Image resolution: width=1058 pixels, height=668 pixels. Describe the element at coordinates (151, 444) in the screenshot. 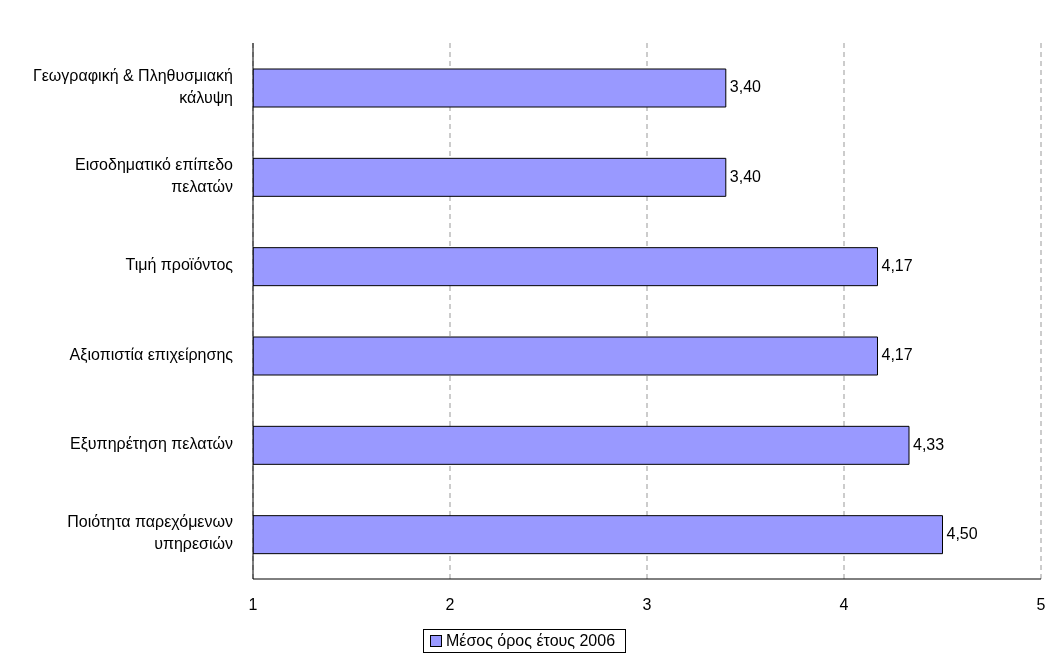

I see `y-tick-label: Εξυπηρέτηση πελατών` at that location.